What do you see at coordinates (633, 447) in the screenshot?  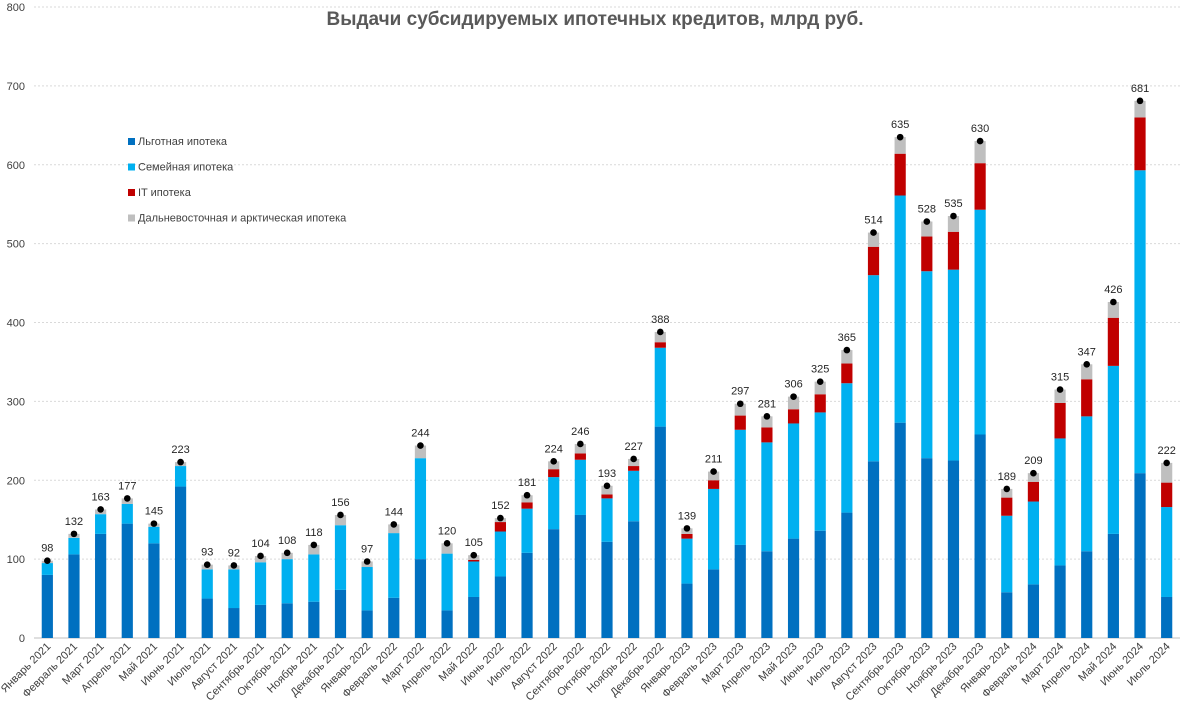 I see `data-label: 227` at bounding box center [633, 447].